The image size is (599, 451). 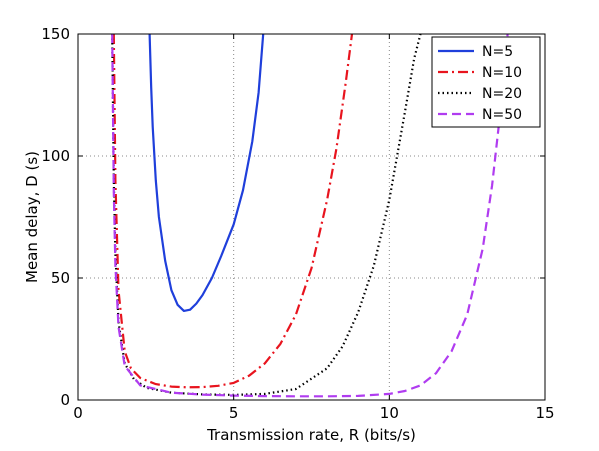 What do you see at coordinates (78, 413) in the screenshot?
I see `x-tick-label: 0` at bounding box center [78, 413].